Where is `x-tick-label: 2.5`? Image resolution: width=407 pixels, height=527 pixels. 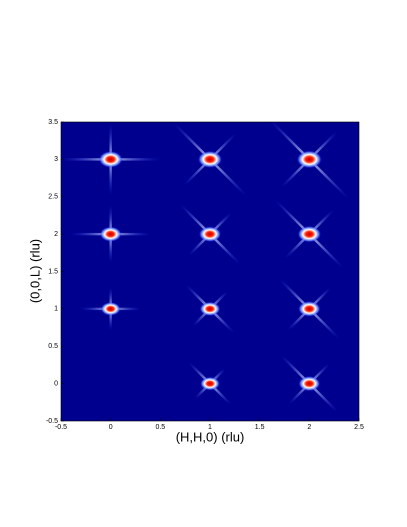
x-tick-label: 2.5 is located at coordinates (359, 427).